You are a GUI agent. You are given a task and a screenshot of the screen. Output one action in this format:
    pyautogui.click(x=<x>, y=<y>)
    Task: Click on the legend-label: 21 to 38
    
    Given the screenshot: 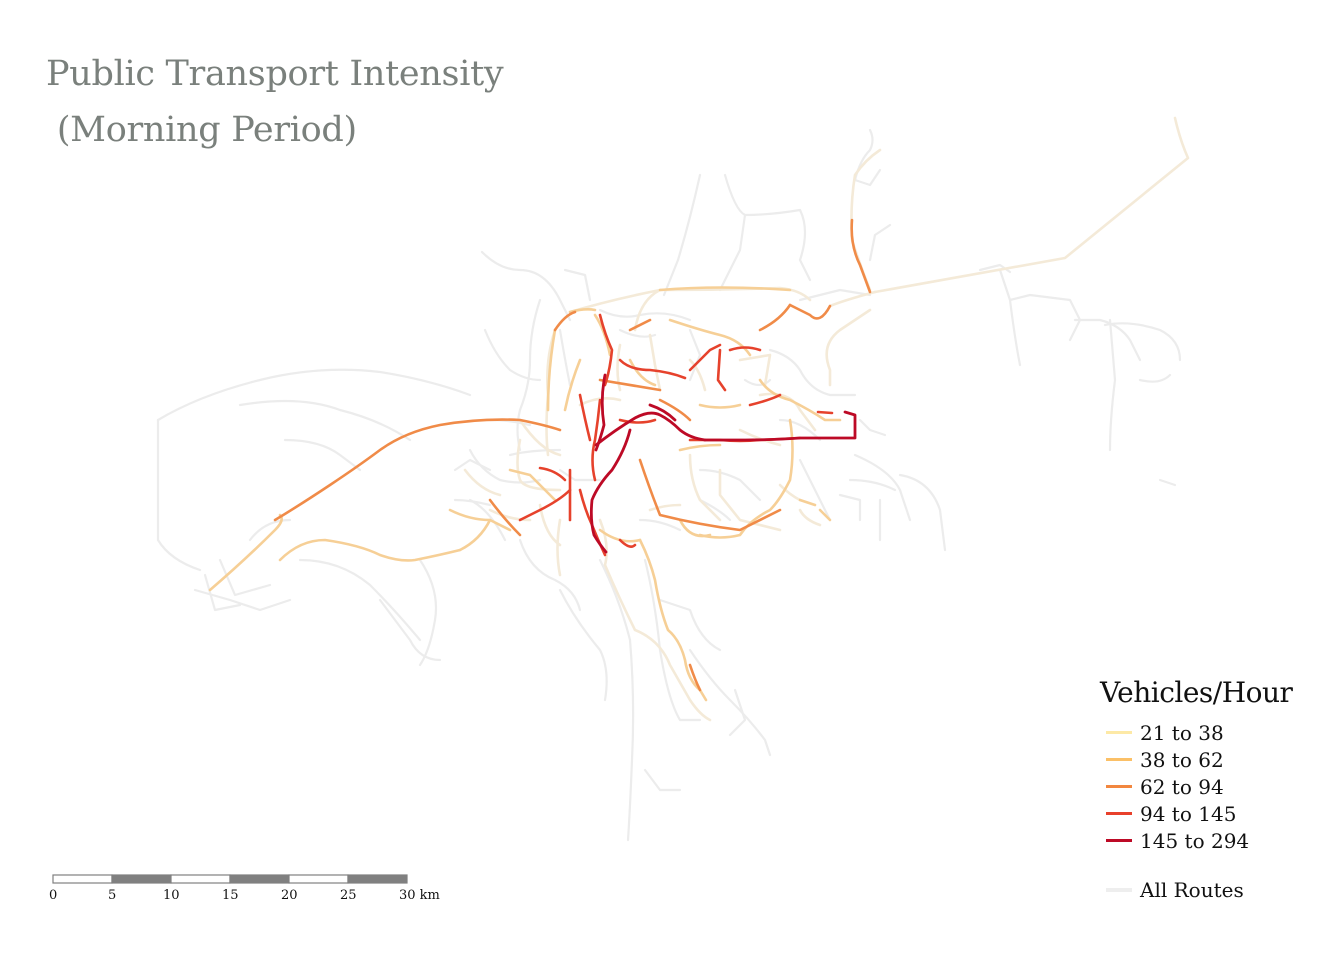 What is the action you would take?
    pyautogui.click(x=1182, y=732)
    